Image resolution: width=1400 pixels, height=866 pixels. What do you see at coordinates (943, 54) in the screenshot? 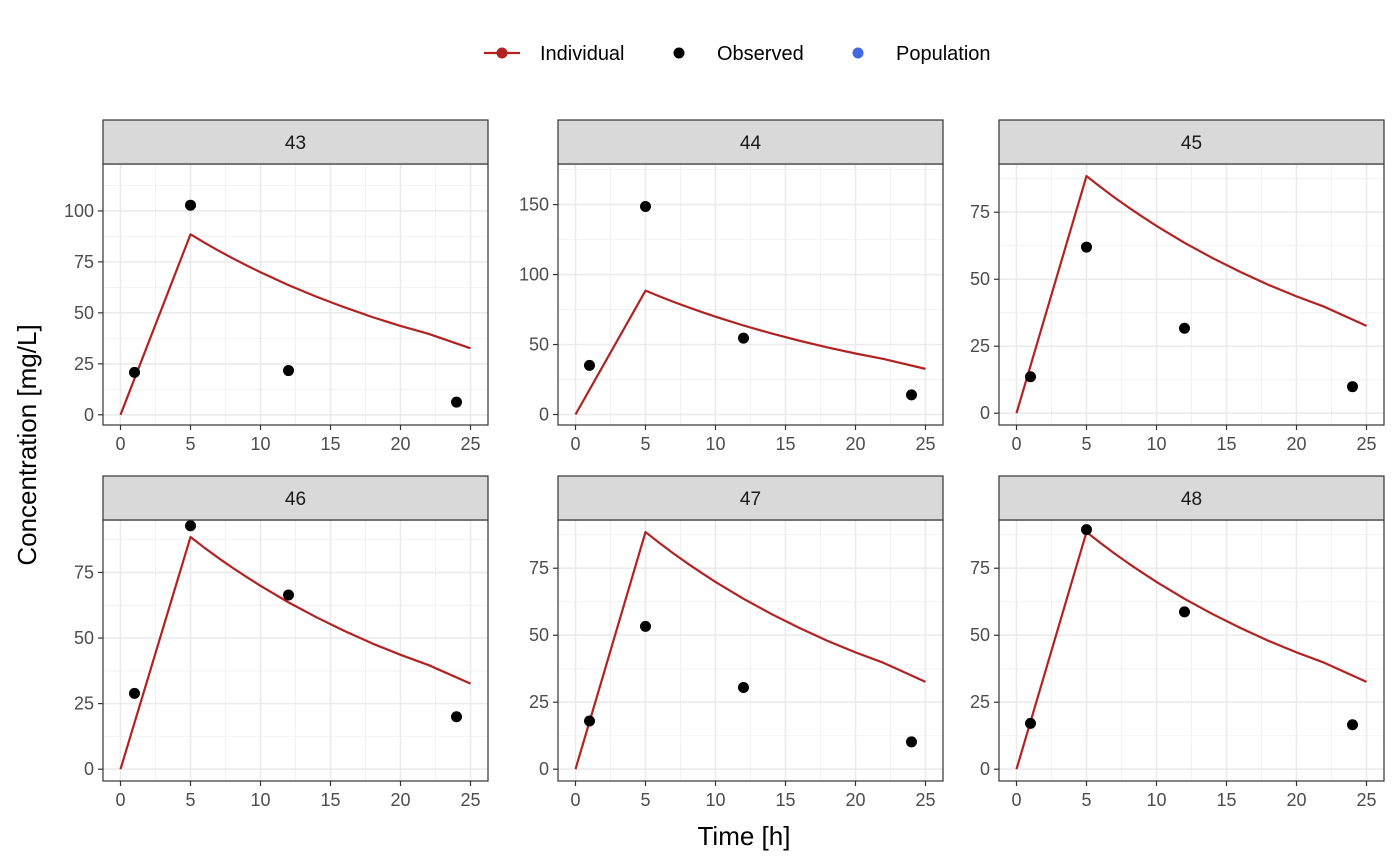
I see `legend-label-population: Population` at bounding box center [943, 54].